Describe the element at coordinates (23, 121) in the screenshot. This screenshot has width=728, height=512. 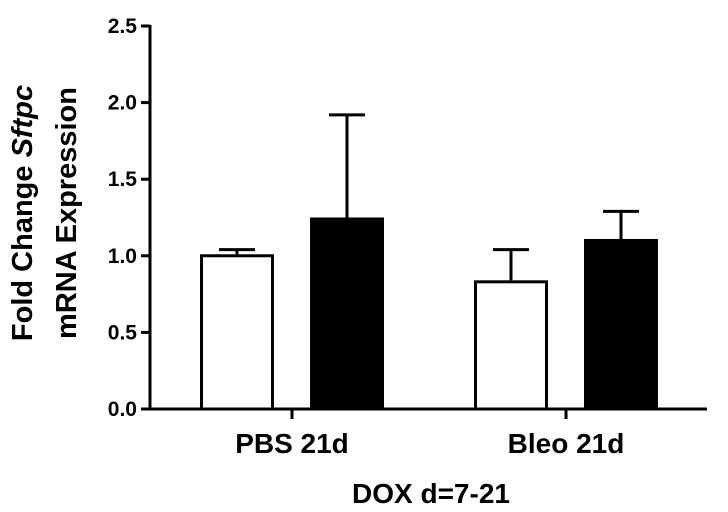
I see `y-axis-title-gene: Sftpc` at that location.